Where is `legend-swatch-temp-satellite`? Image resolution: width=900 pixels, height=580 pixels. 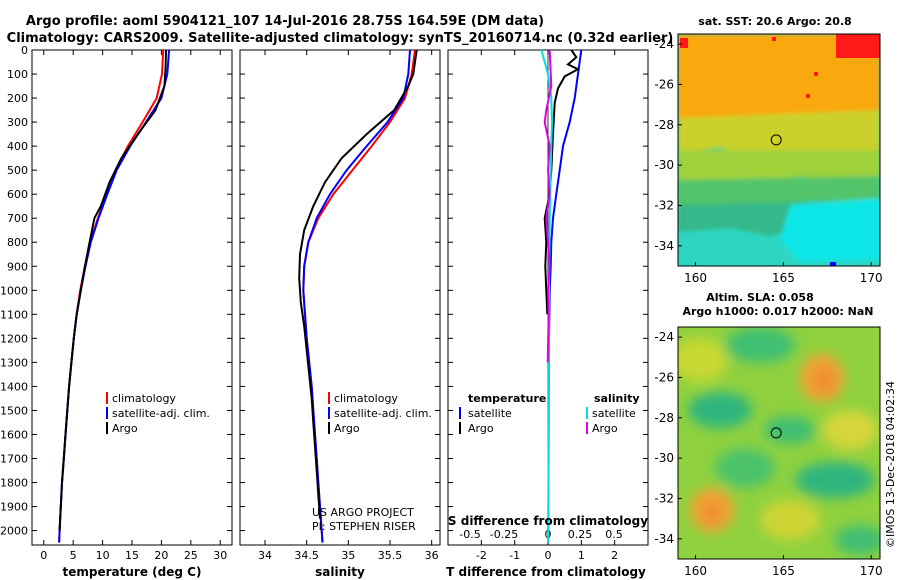
legend-swatch-temp-satellite is located at coordinates (460, 413).